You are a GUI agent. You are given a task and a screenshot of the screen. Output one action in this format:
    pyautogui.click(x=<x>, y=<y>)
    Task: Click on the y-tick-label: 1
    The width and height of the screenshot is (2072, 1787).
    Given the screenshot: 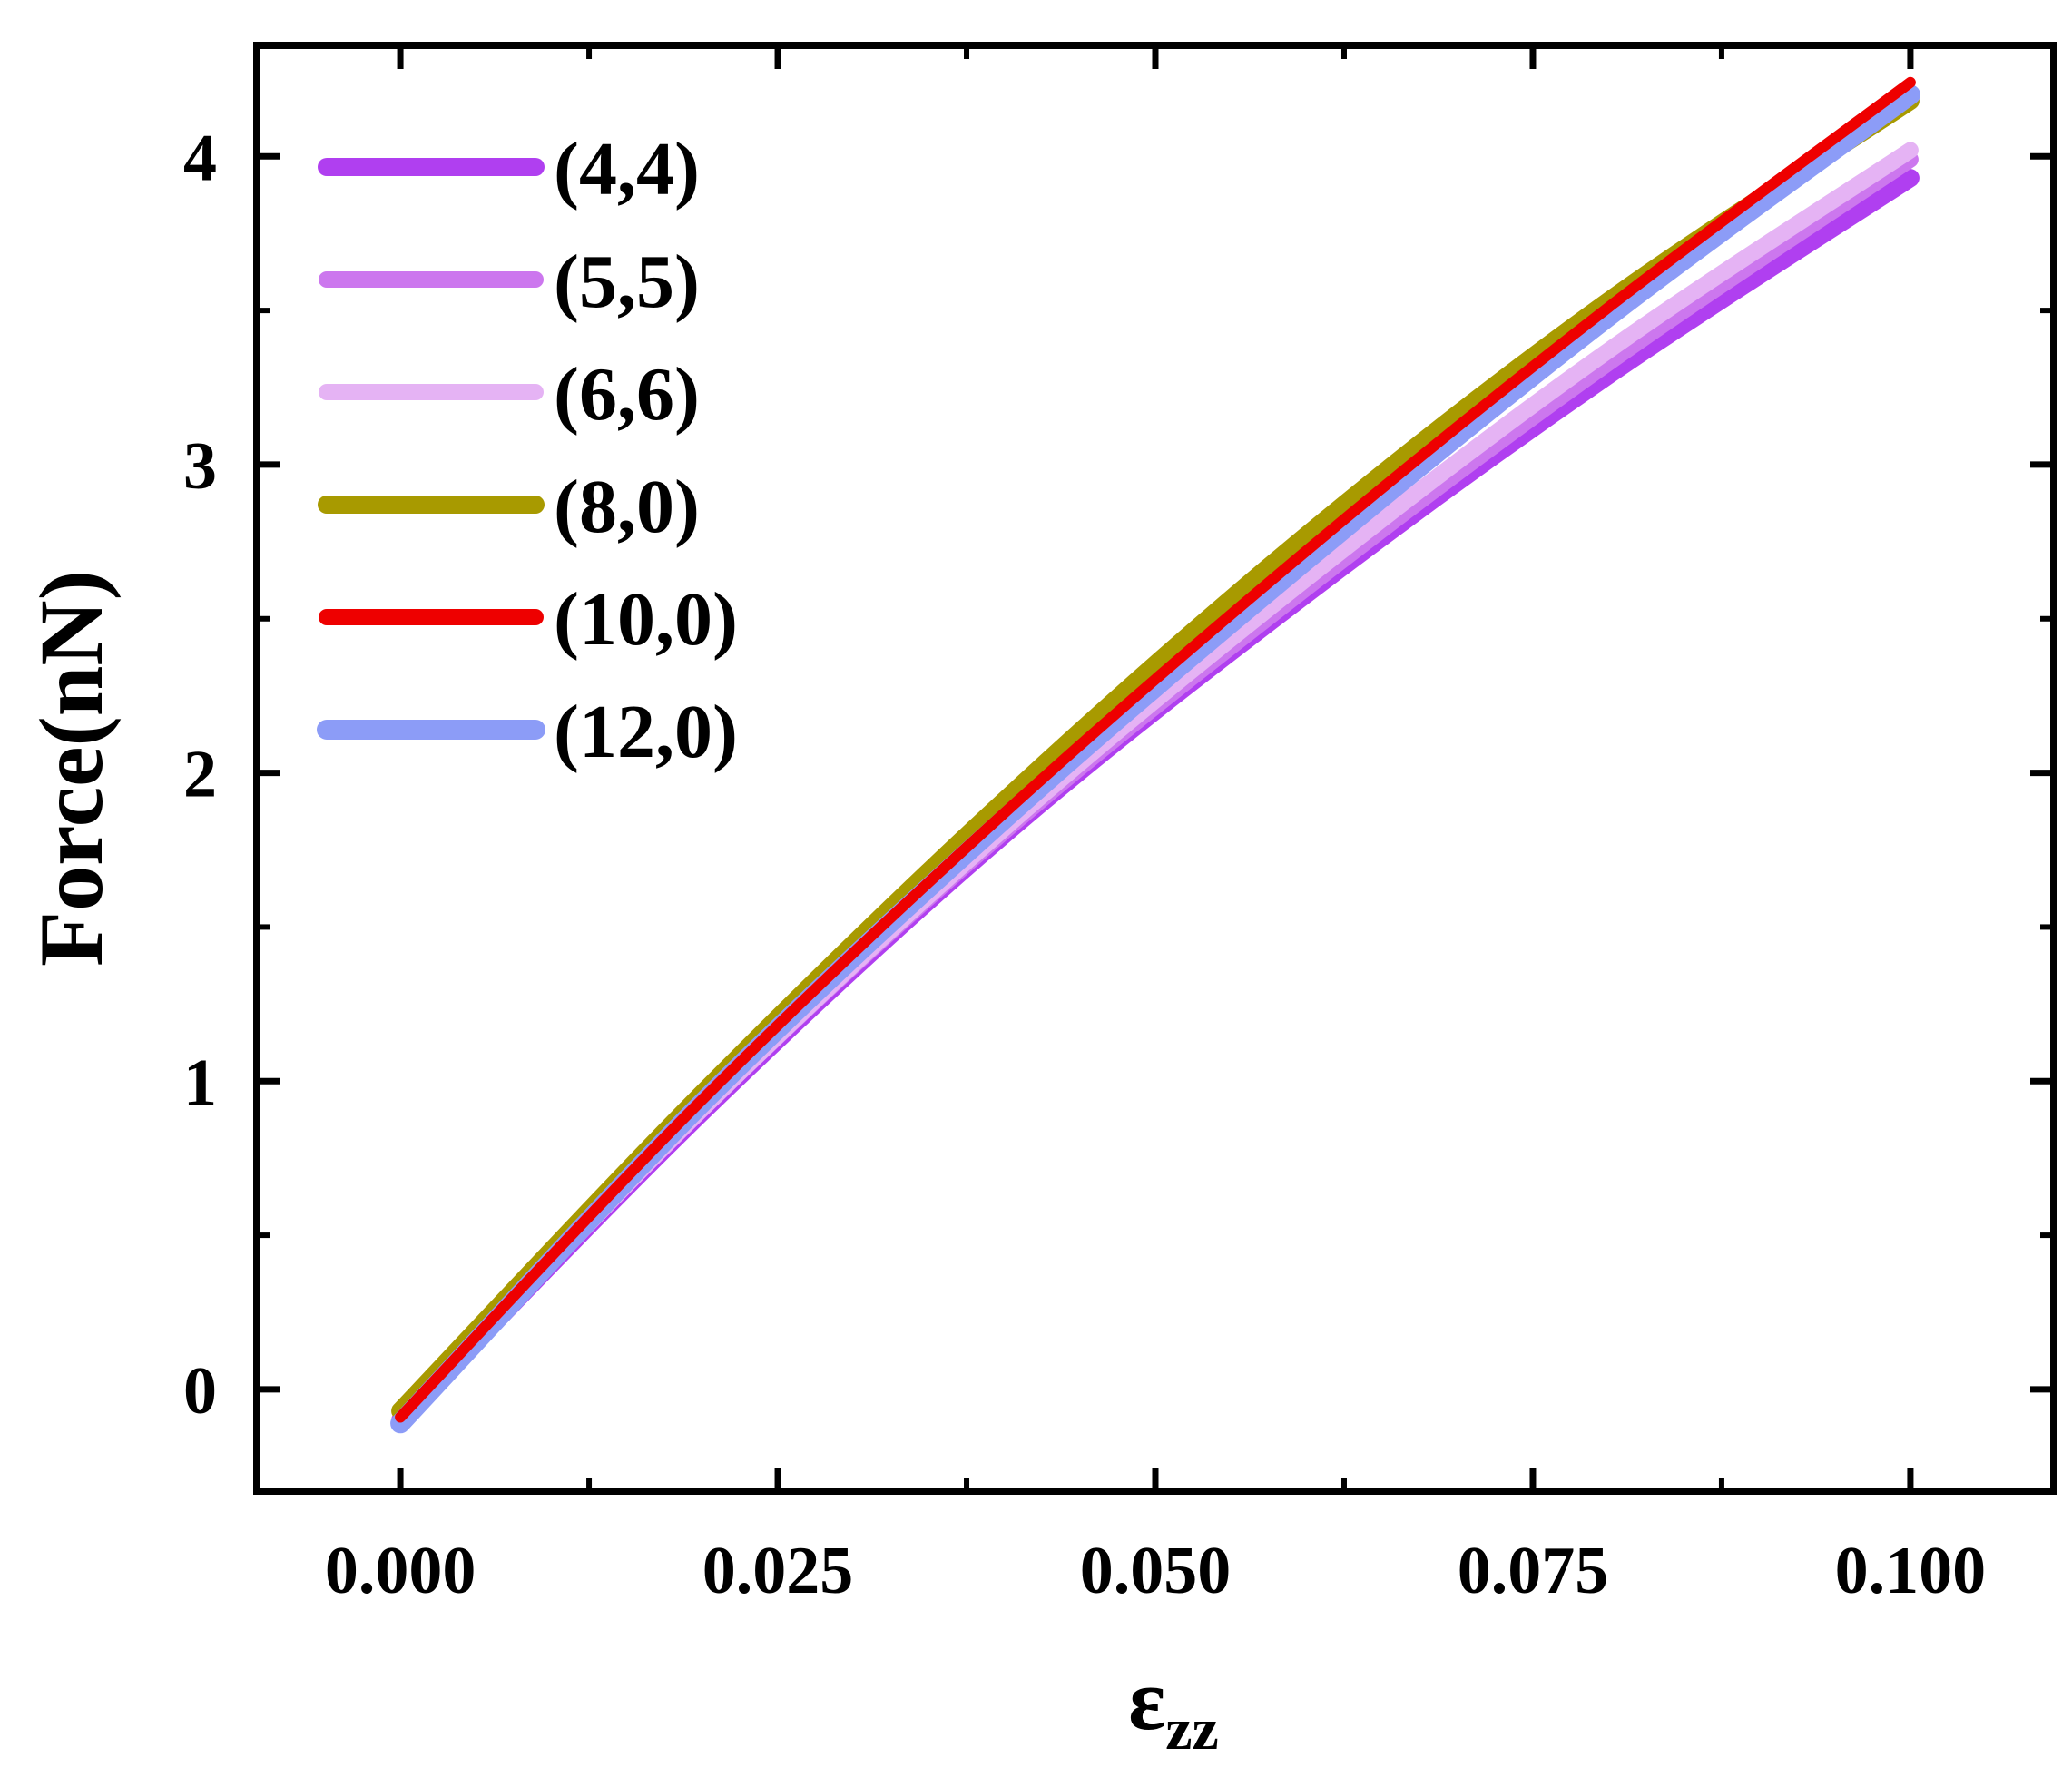 What is the action you would take?
    pyautogui.click(x=200, y=1083)
    